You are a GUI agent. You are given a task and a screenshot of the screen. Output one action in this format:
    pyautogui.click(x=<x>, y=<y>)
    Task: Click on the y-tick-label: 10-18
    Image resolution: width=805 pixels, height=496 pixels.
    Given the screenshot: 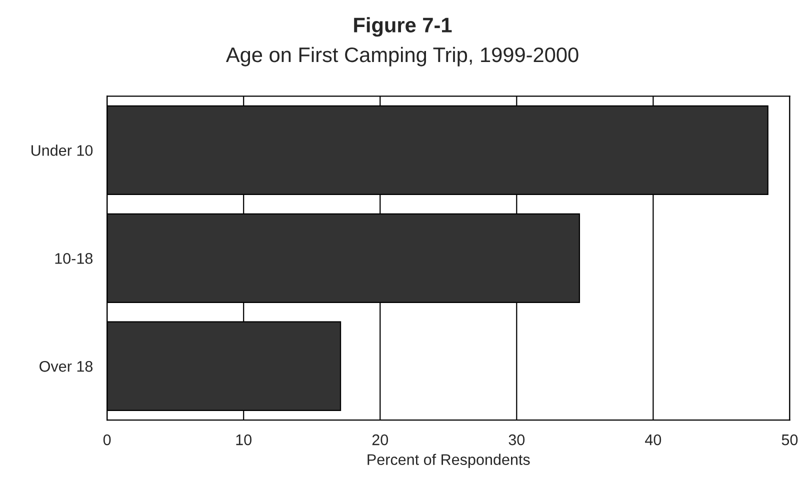 What is the action you would take?
    pyautogui.click(x=74, y=258)
    